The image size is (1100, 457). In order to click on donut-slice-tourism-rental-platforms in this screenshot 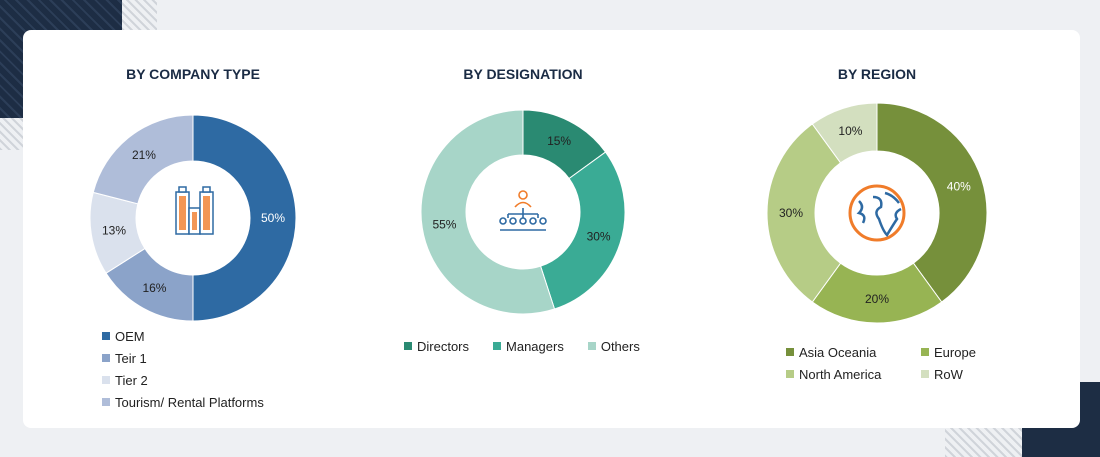, I will do `click(143, 159)`.